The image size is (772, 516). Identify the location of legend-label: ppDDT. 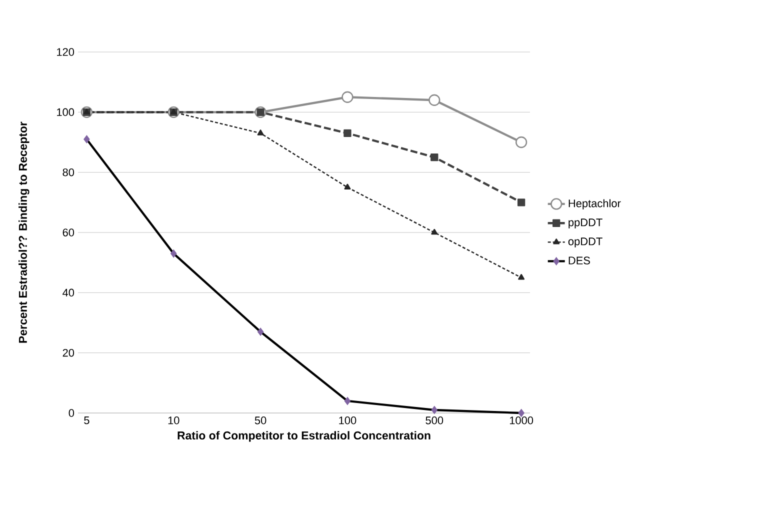
(585, 223).